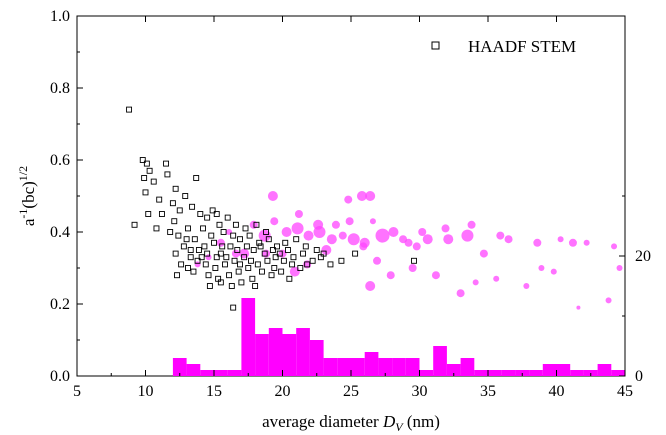 The image size is (666, 435). Describe the element at coordinates (398, 337) in the screenshot. I see `histogram` at that location.